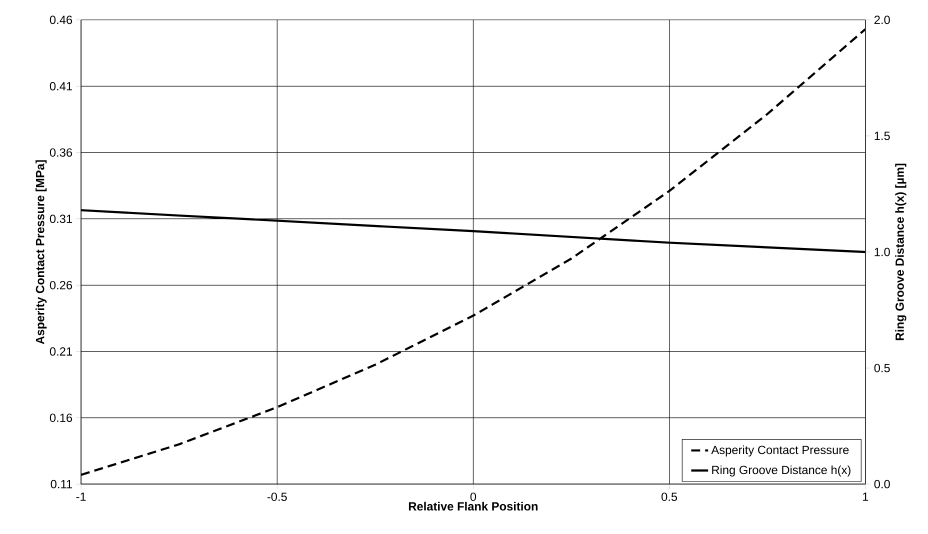  Describe the element at coordinates (61, 418) in the screenshot. I see `y-tick-label: 0.16` at that location.